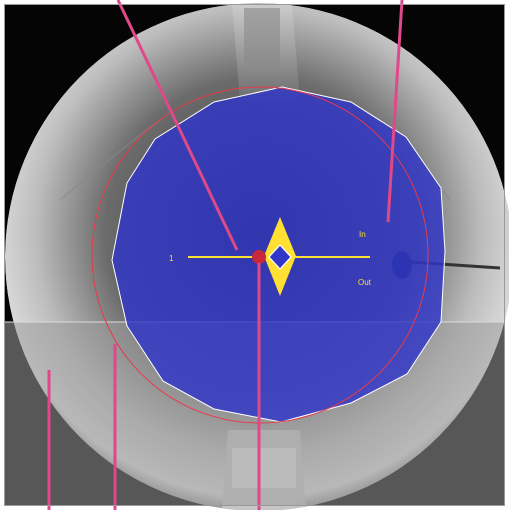 The image size is (509, 510). What do you see at coordinates (280, 256) in the screenshot?
I see `double-arrow-diamond-icon` at bounding box center [280, 256].